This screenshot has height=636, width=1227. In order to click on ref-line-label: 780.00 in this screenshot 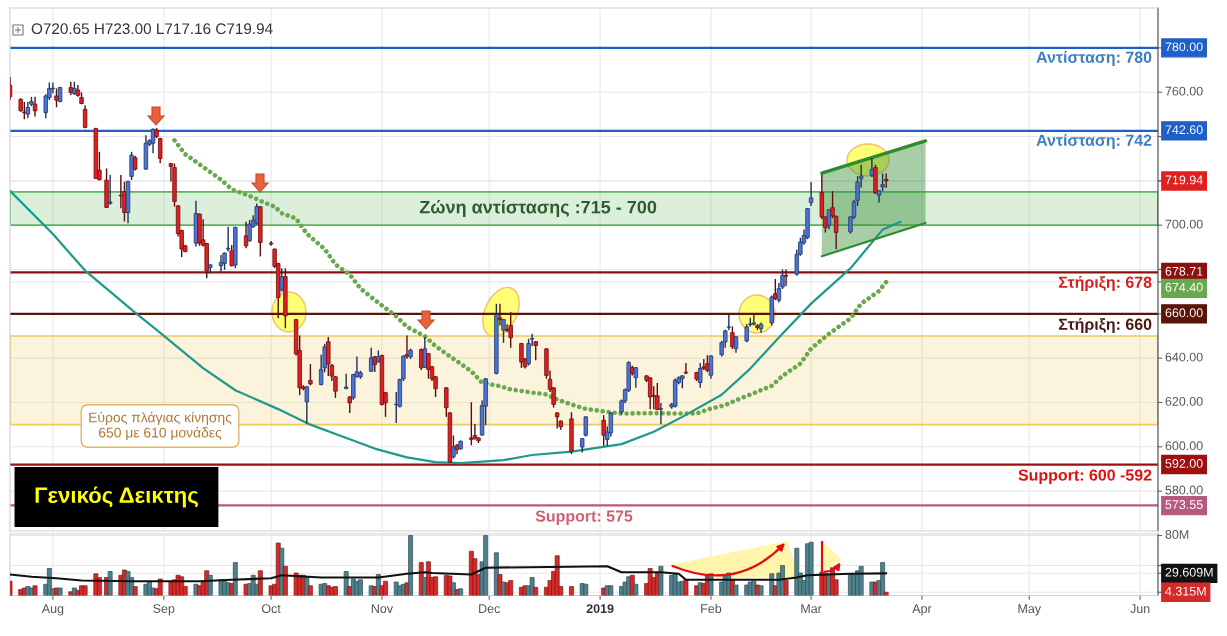, I will do `click(1184, 47)`.